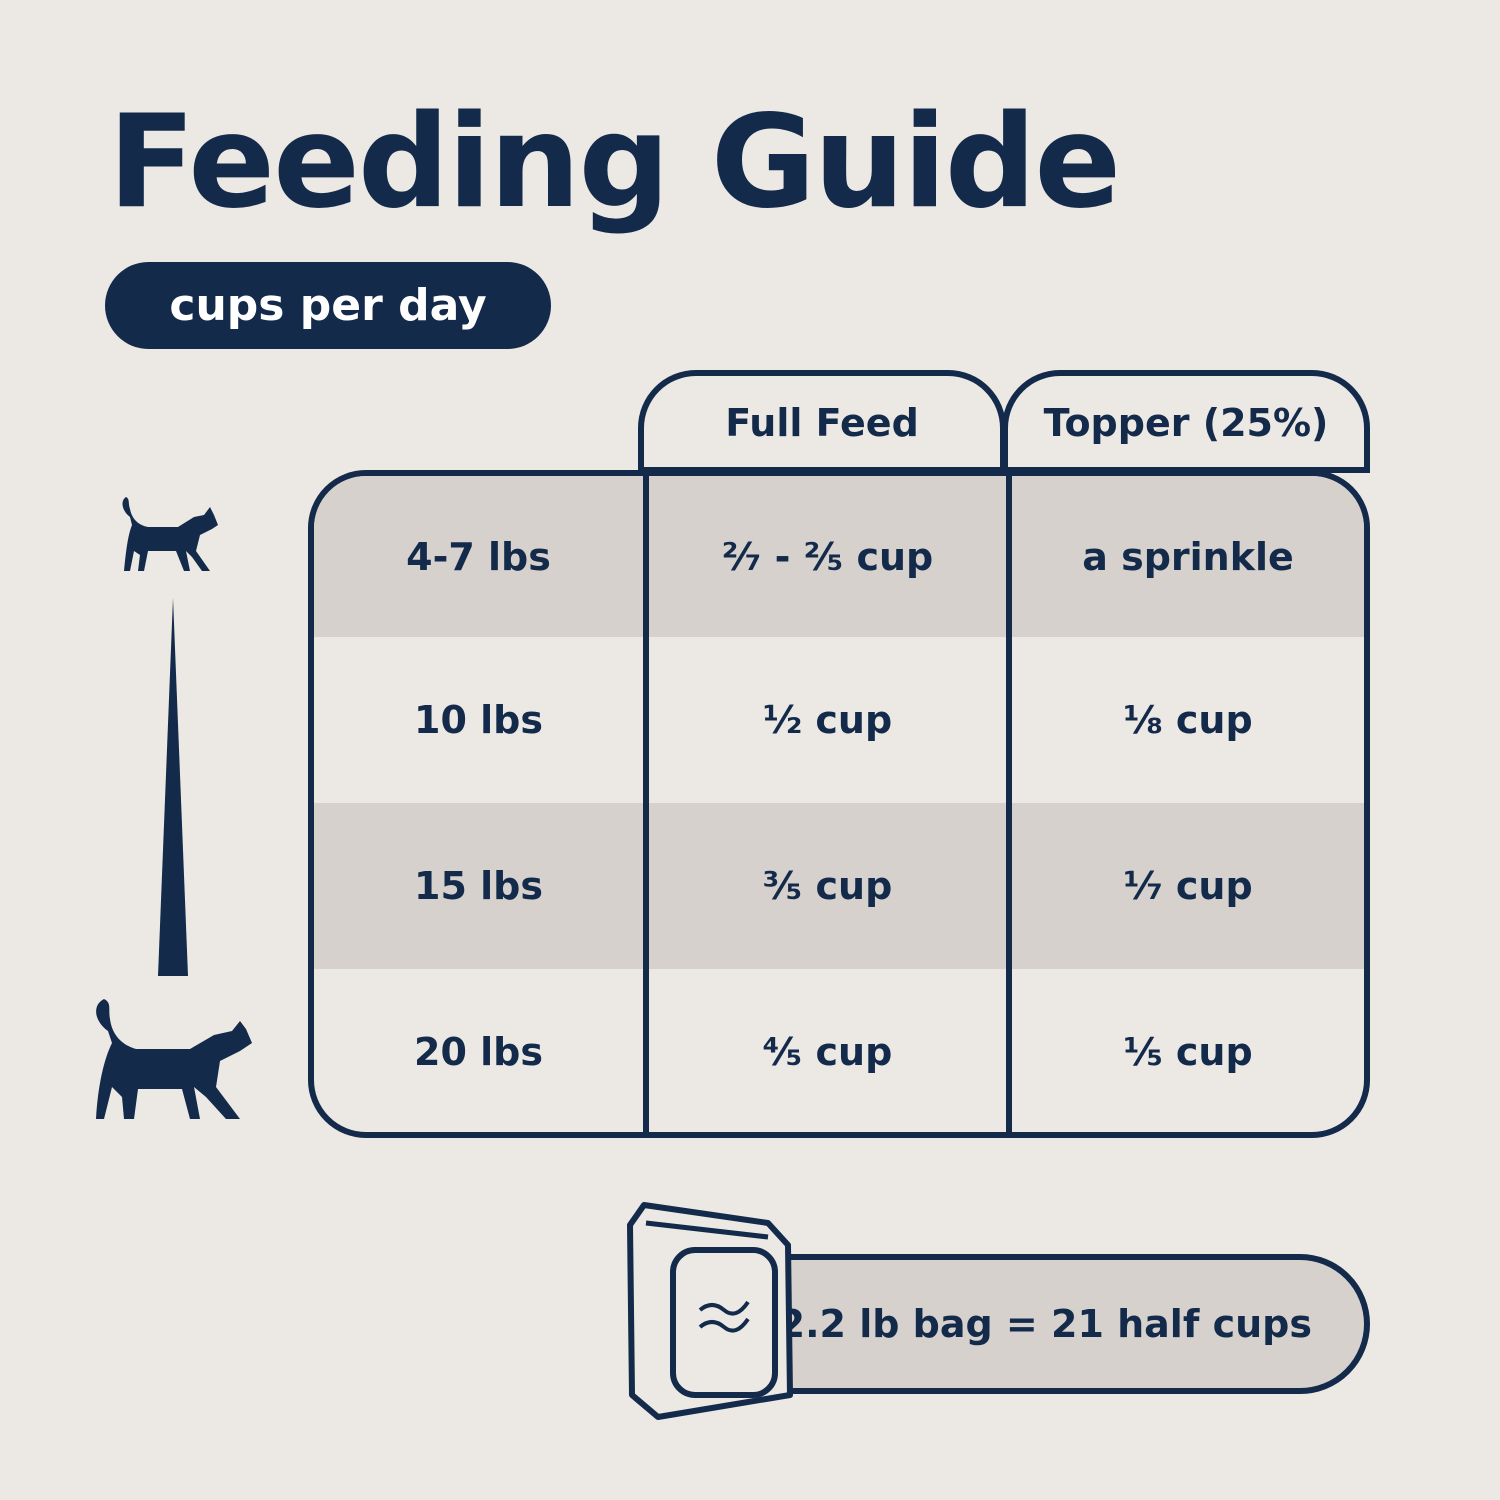 The height and width of the screenshot is (1500, 1500). Describe the element at coordinates (710, 1311) in the screenshot. I see `food-bag-icon` at that location.